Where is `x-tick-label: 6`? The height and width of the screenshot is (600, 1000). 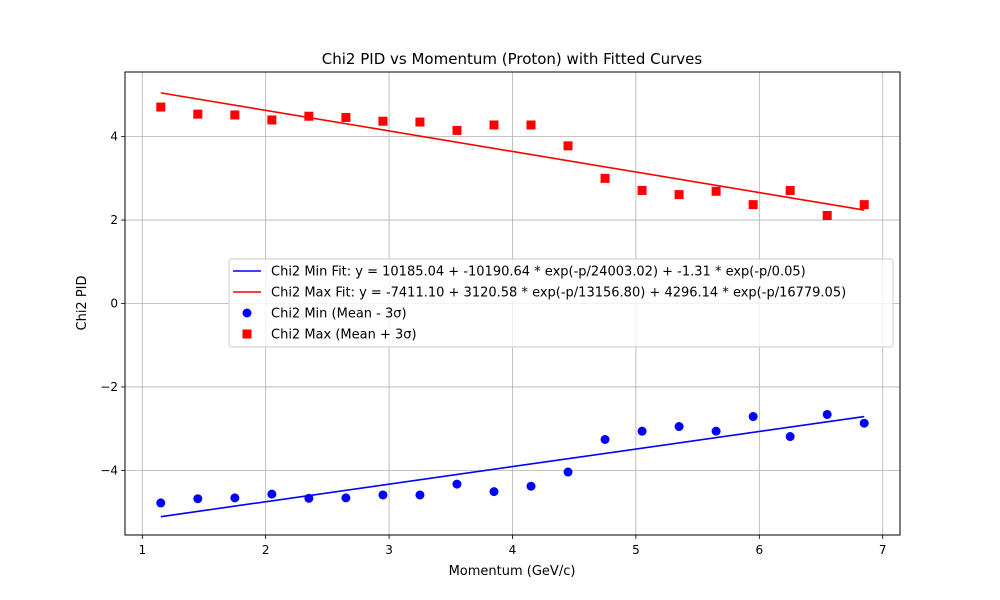
x-tick-label: 6 is located at coordinates (759, 550).